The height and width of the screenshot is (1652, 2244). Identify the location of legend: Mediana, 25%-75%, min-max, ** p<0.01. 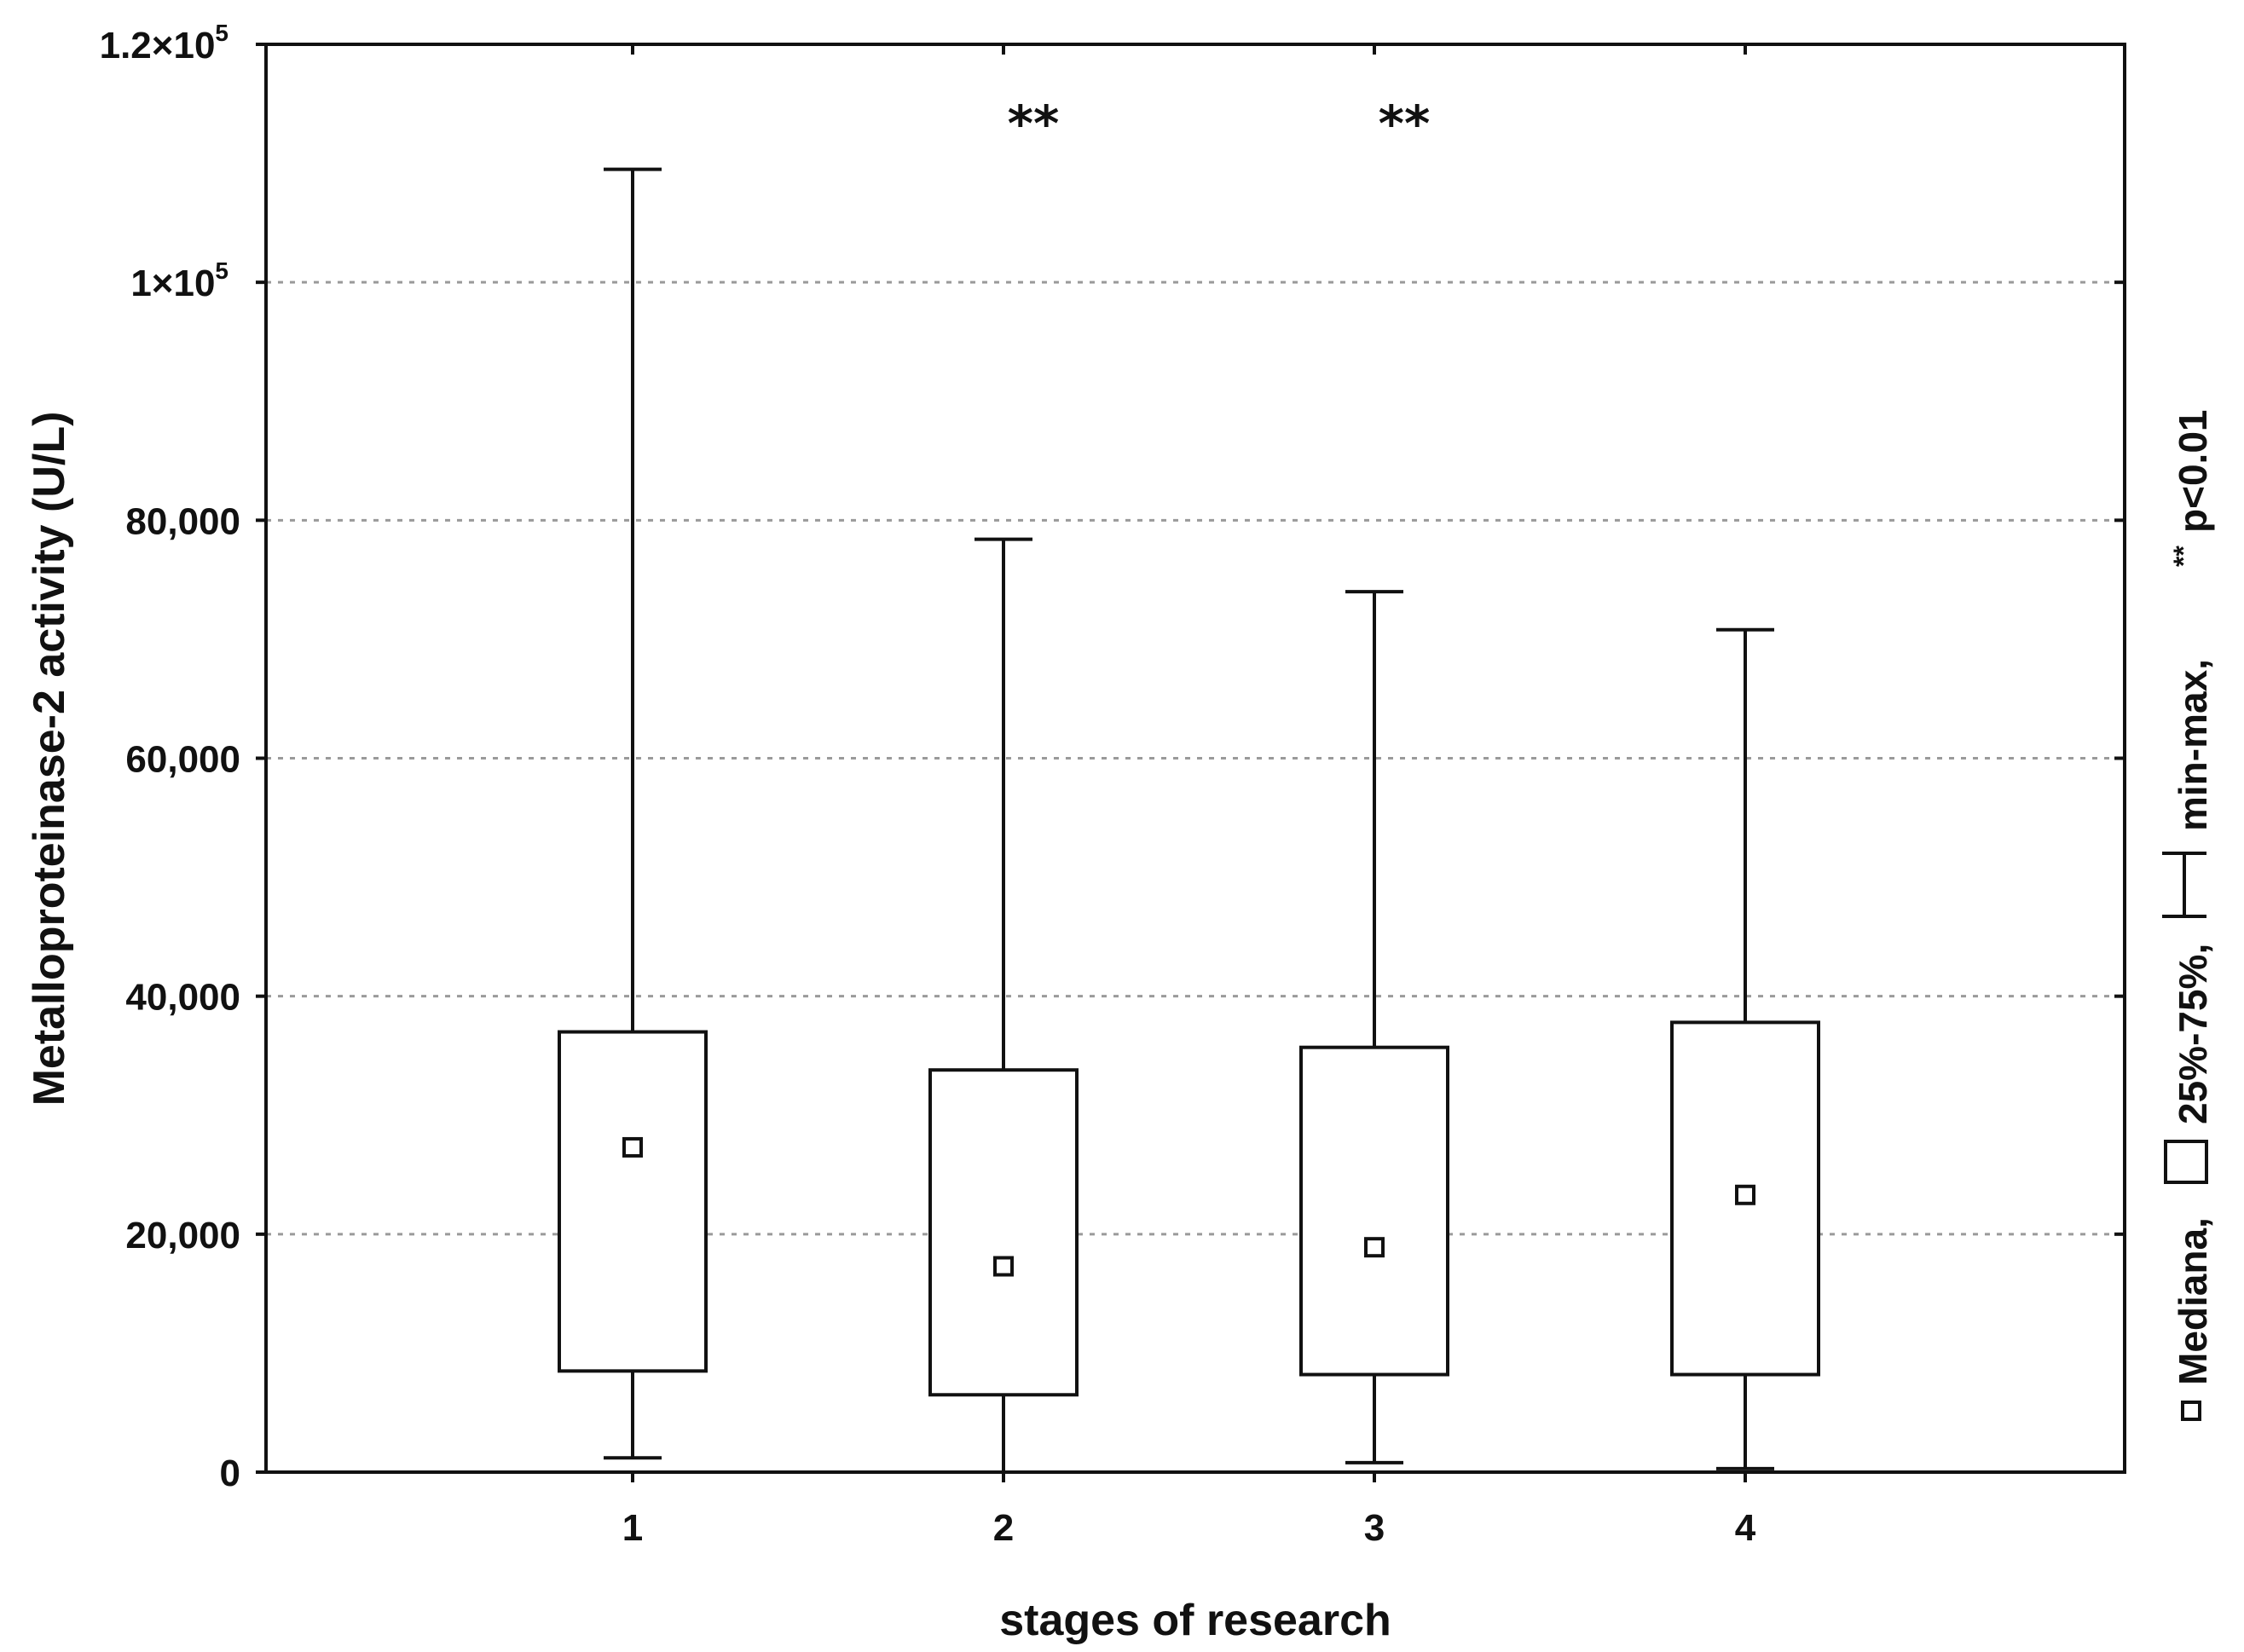
(2188, 915).